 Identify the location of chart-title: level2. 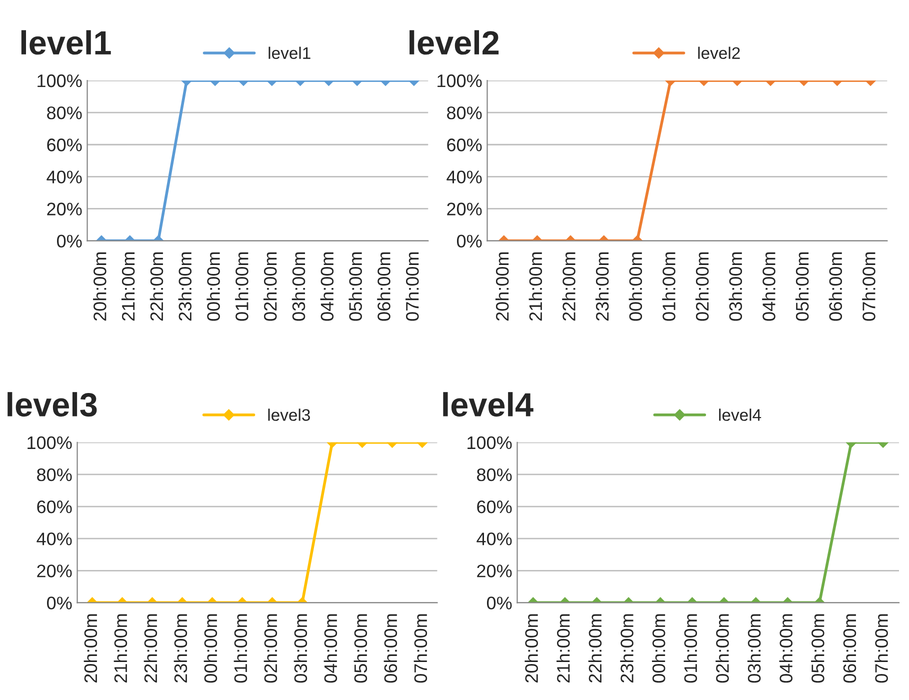
(454, 42).